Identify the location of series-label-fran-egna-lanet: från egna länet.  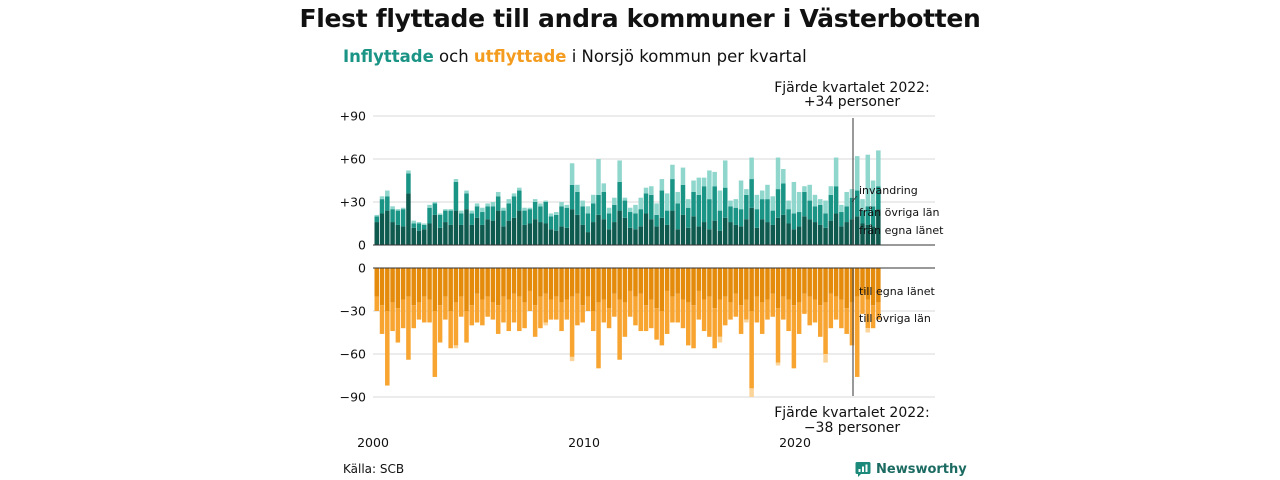
(901, 230).